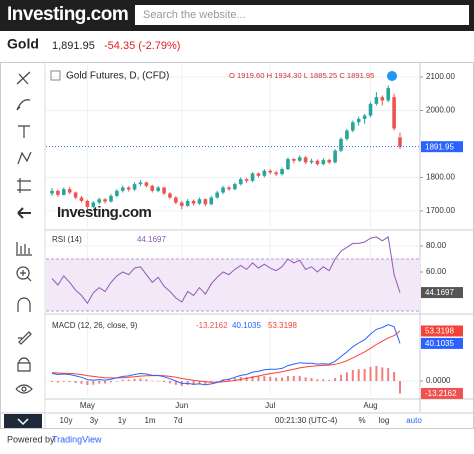 This screenshot has width=474, height=454. I want to click on scale-button: auto, so click(414, 420).